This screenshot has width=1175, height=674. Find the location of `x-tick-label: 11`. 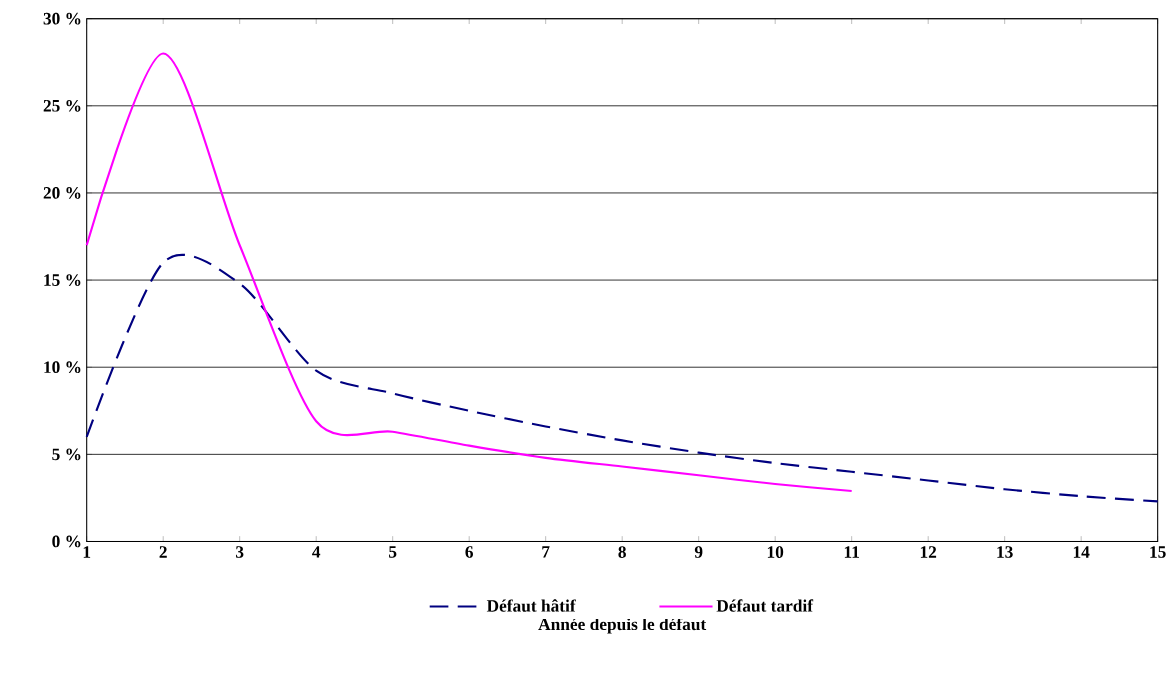

x-tick-label: 11 is located at coordinates (851, 552).